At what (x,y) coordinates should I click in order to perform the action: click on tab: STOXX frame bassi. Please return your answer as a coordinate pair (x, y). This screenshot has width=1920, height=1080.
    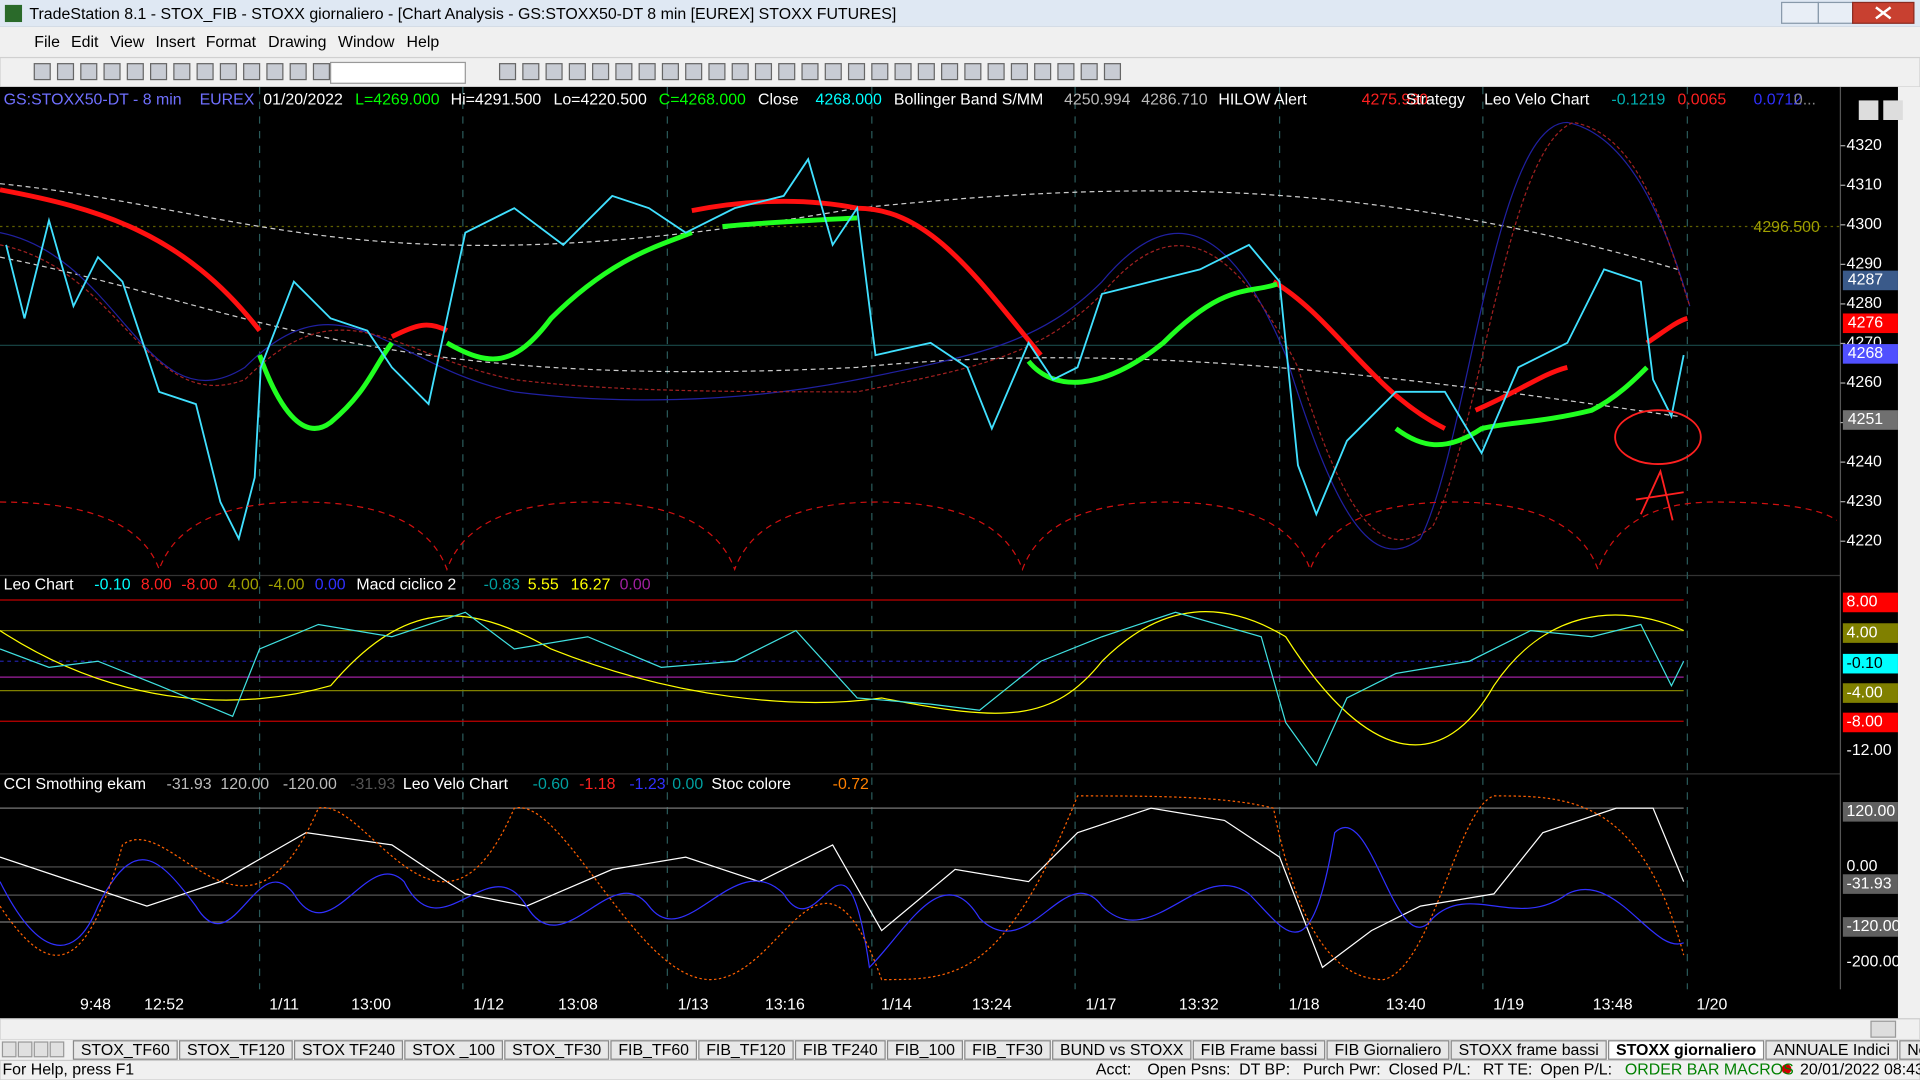
    Looking at the image, I should click on (1528, 1050).